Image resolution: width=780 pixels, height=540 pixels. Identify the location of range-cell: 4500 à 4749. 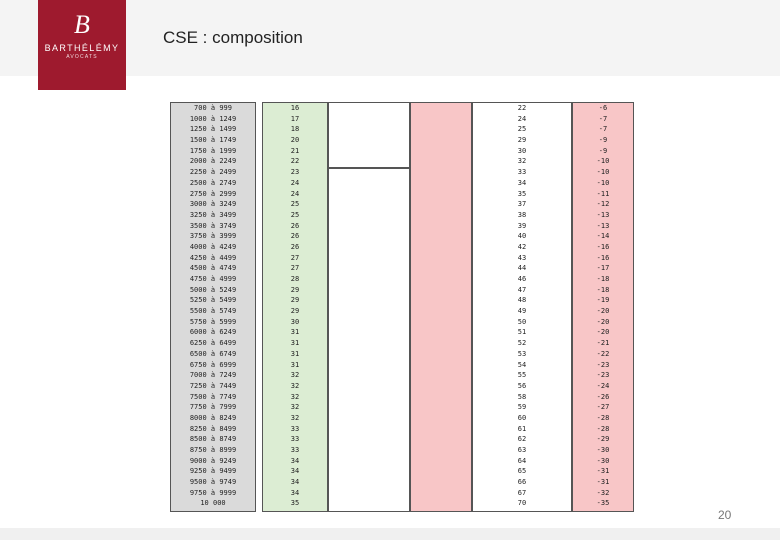
(213, 268).